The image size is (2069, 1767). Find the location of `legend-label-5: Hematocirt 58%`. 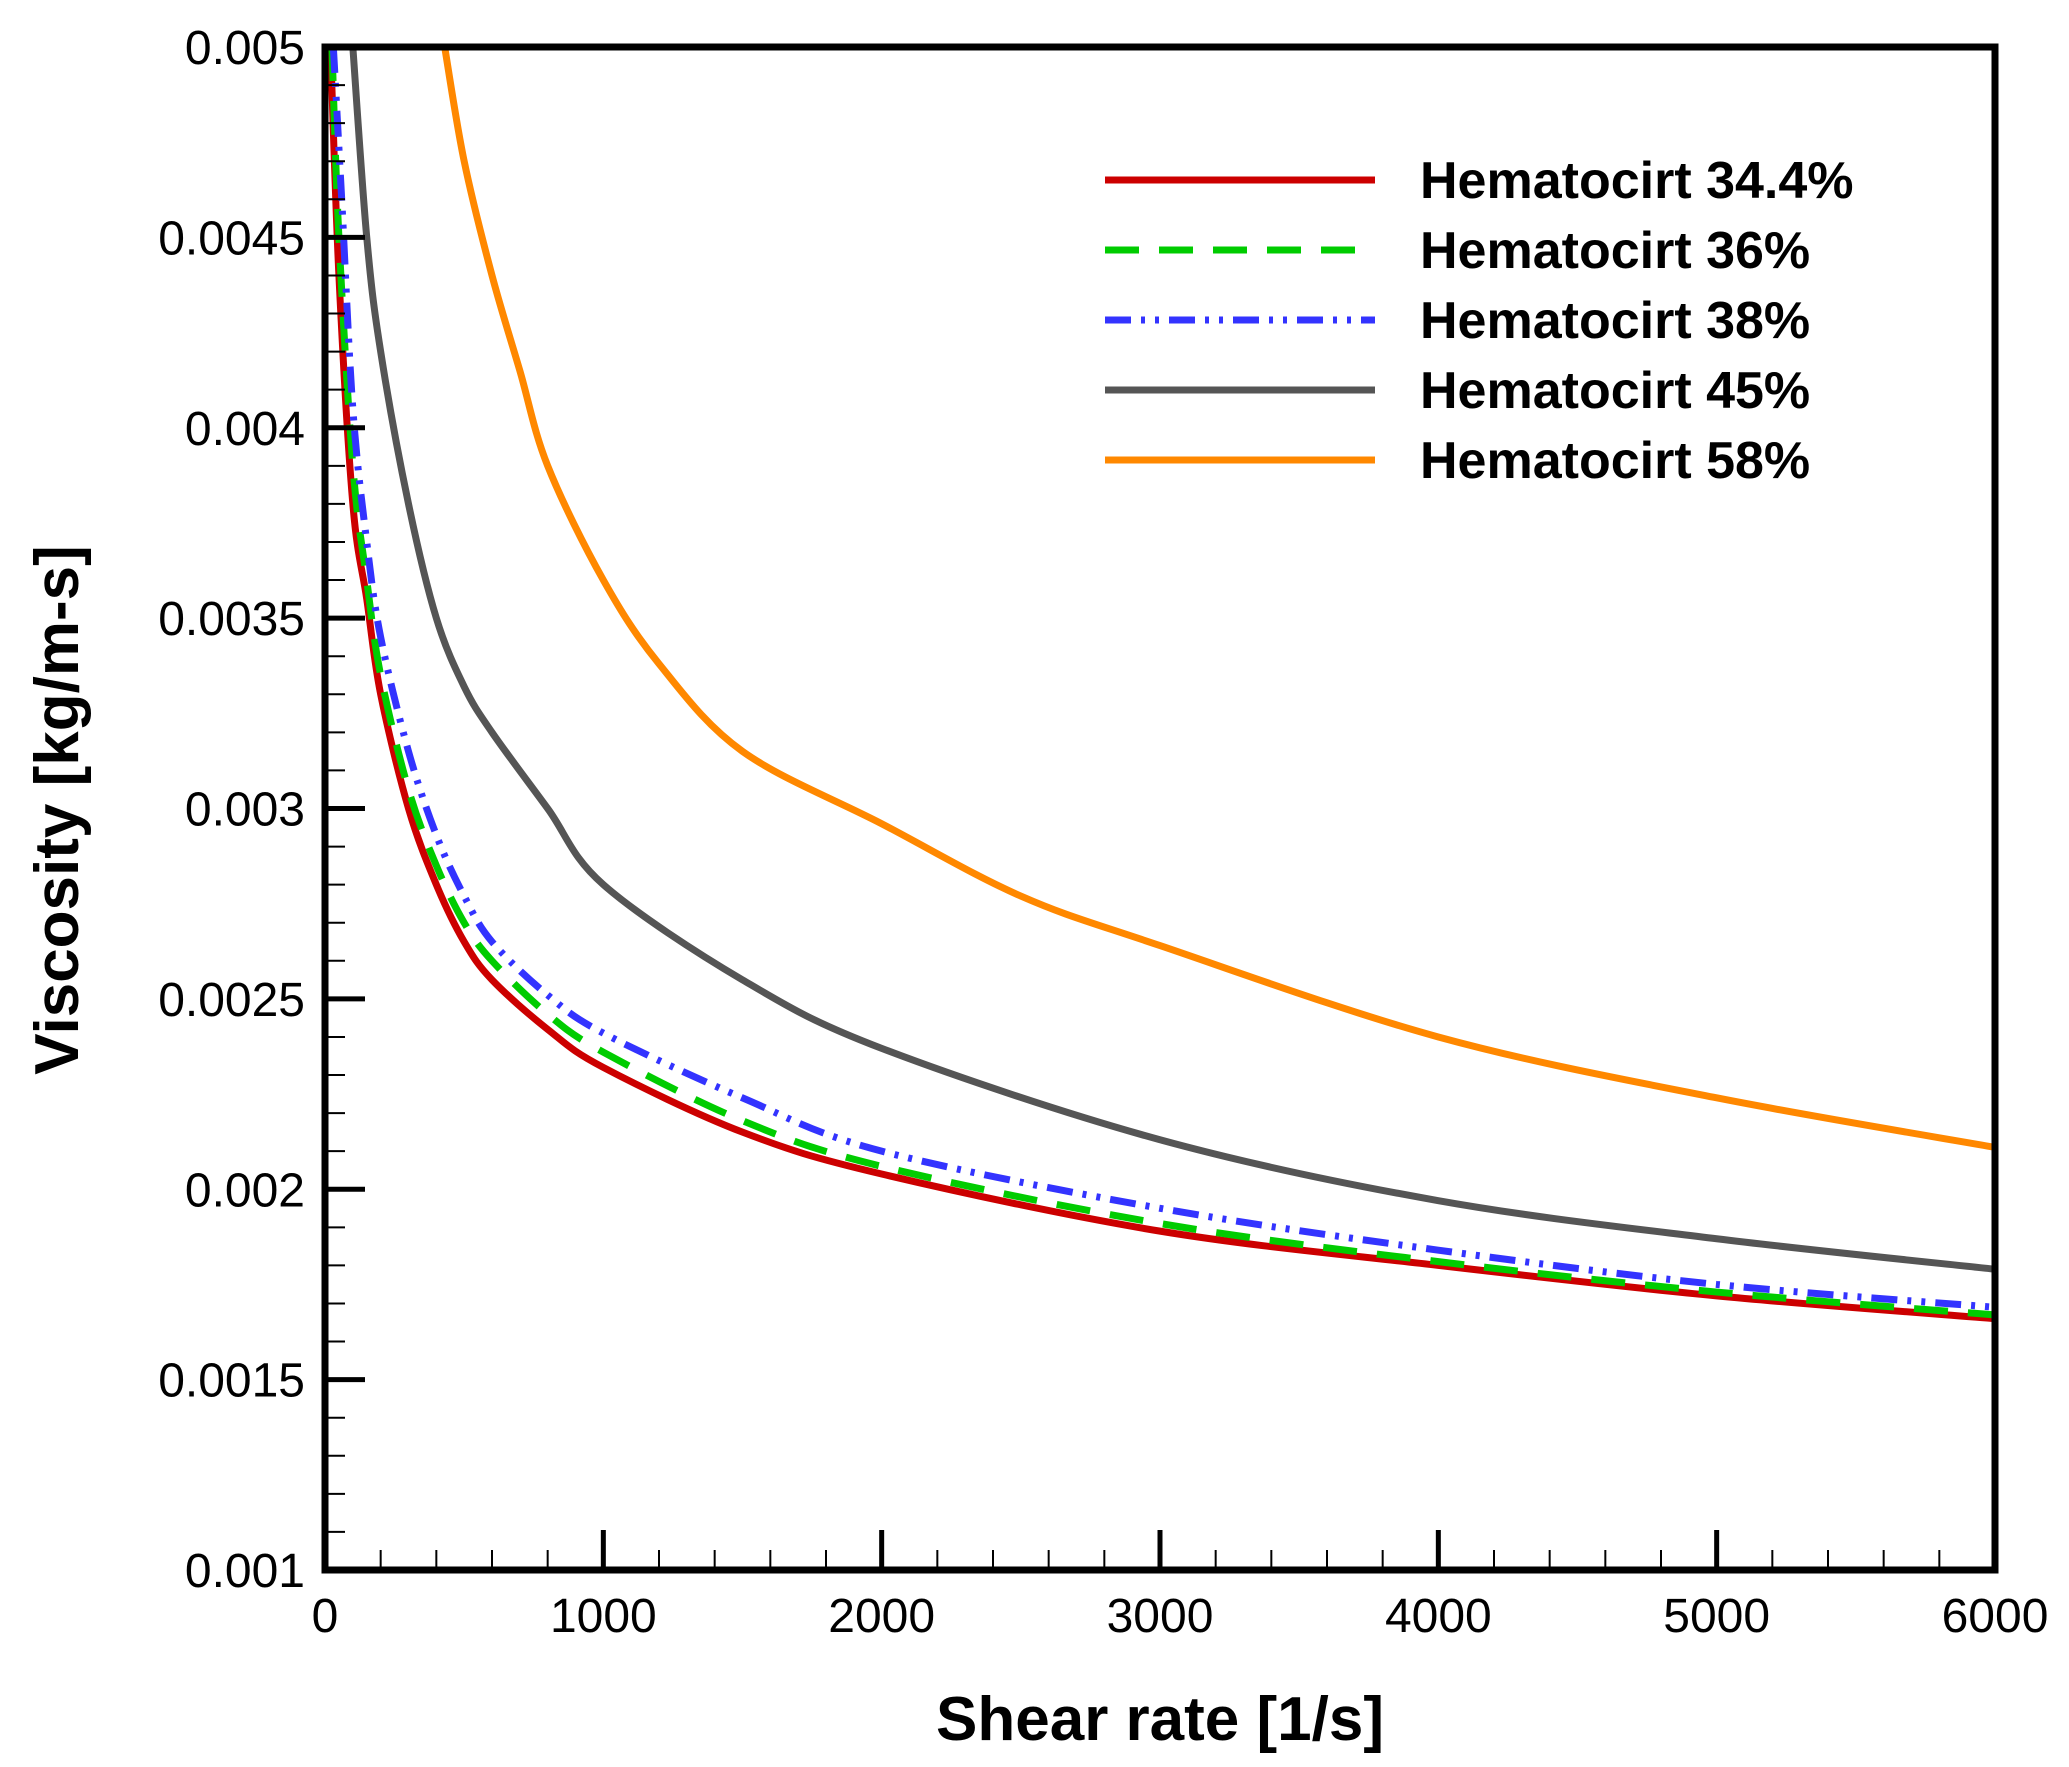

legend-label-5: Hematocirt 58% is located at coordinates (1615, 461).